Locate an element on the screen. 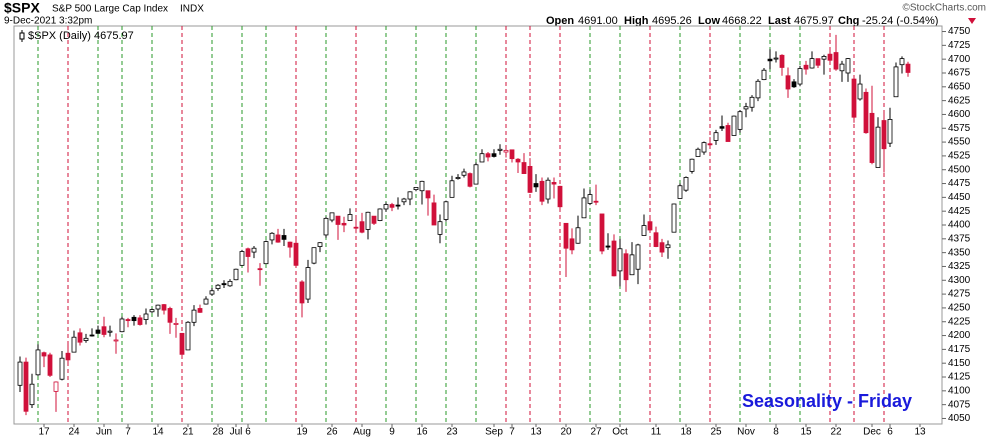 This screenshot has height=443, width=990. y-tick-label: 4050 is located at coordinates (959, 418).